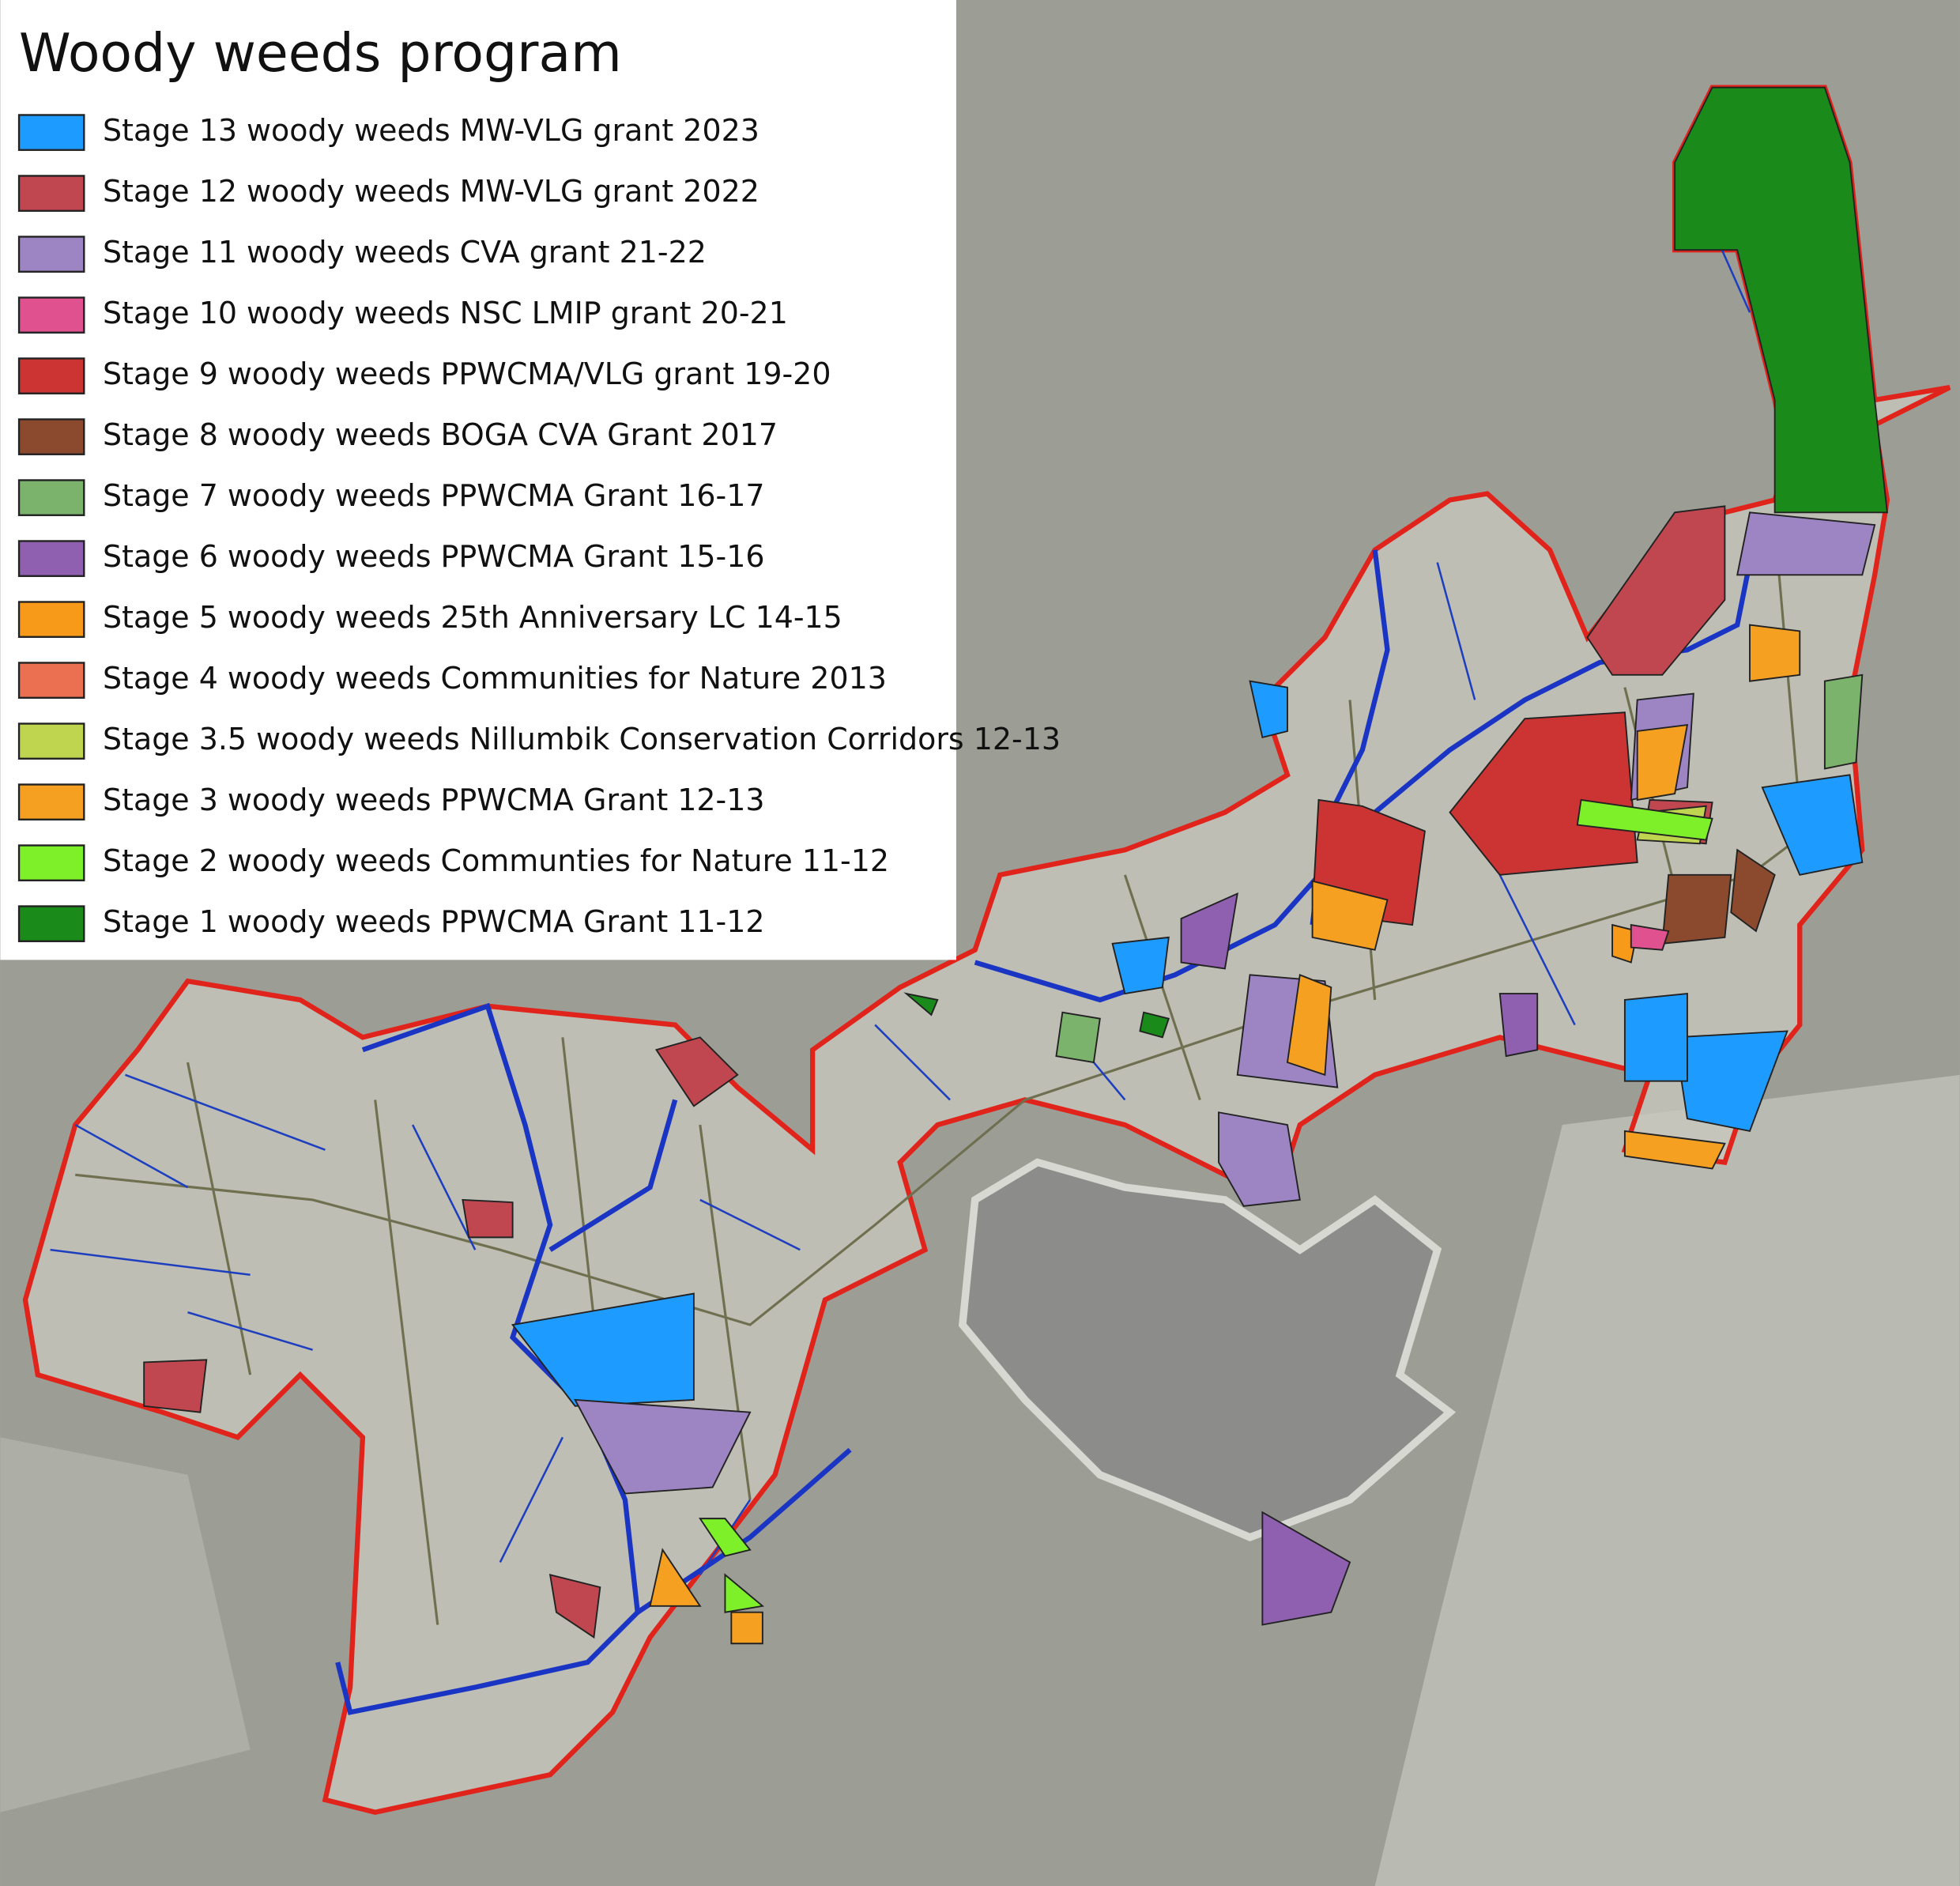 The height and width of the screenshot is (1886, 1960). What do you see at coordinates (405, 253) in the screenshot?
I see `legend-label: Stage 11 woody weeds CVA grant 21-22` at bounding box center [405, 253].